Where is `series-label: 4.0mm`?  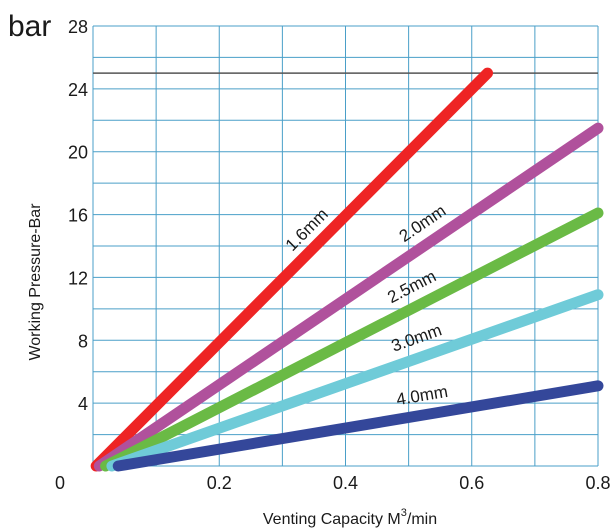
series-label: 4.0mm is located at coordinates (422, 395).